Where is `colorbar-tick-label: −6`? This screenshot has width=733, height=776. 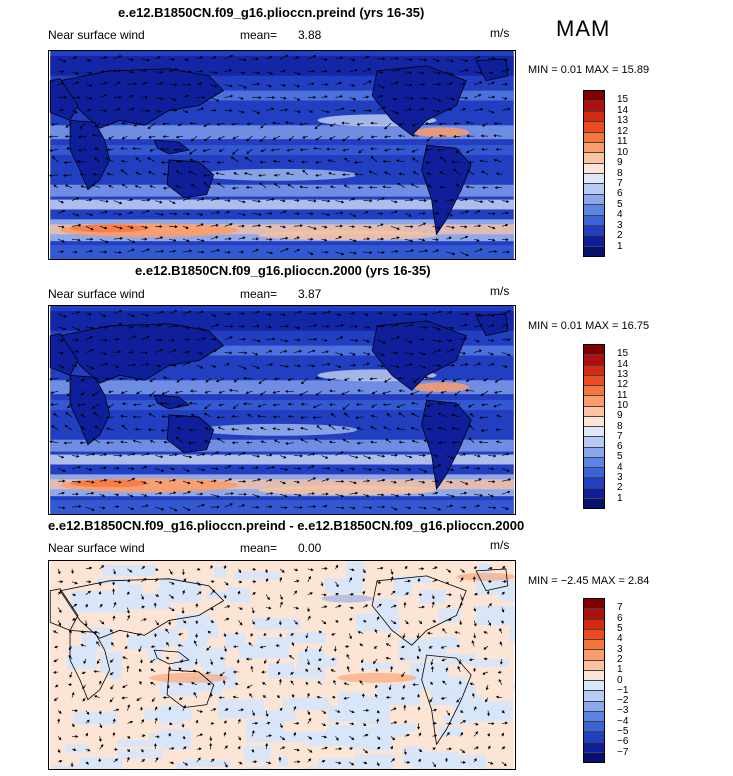
colorbar-tick-label: −6 is located at coordinates (623, 742).